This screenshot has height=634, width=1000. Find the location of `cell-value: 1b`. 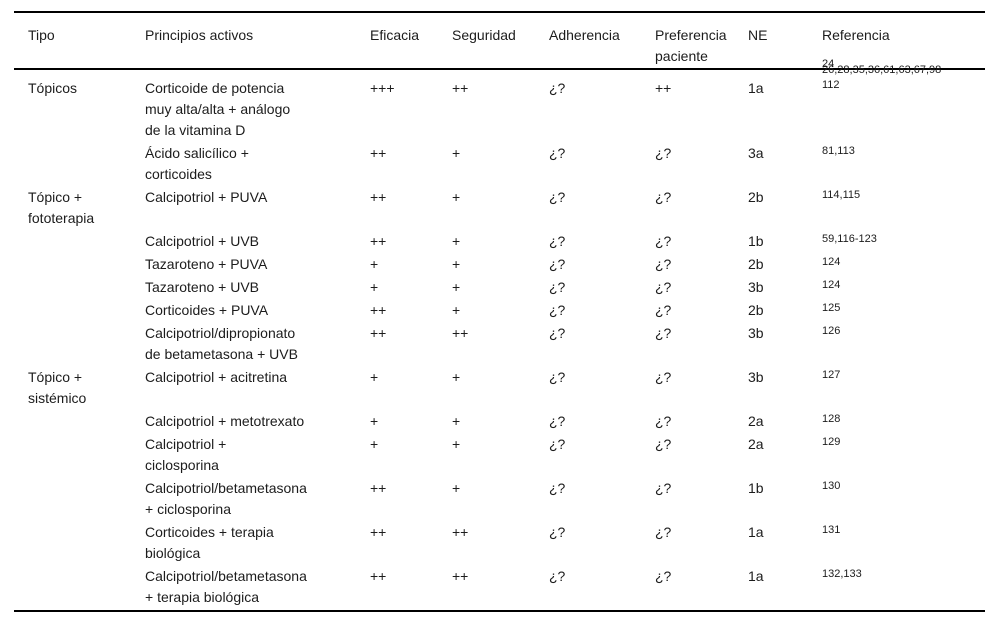

cell-value: 1b is located at coordinates (756, 241).